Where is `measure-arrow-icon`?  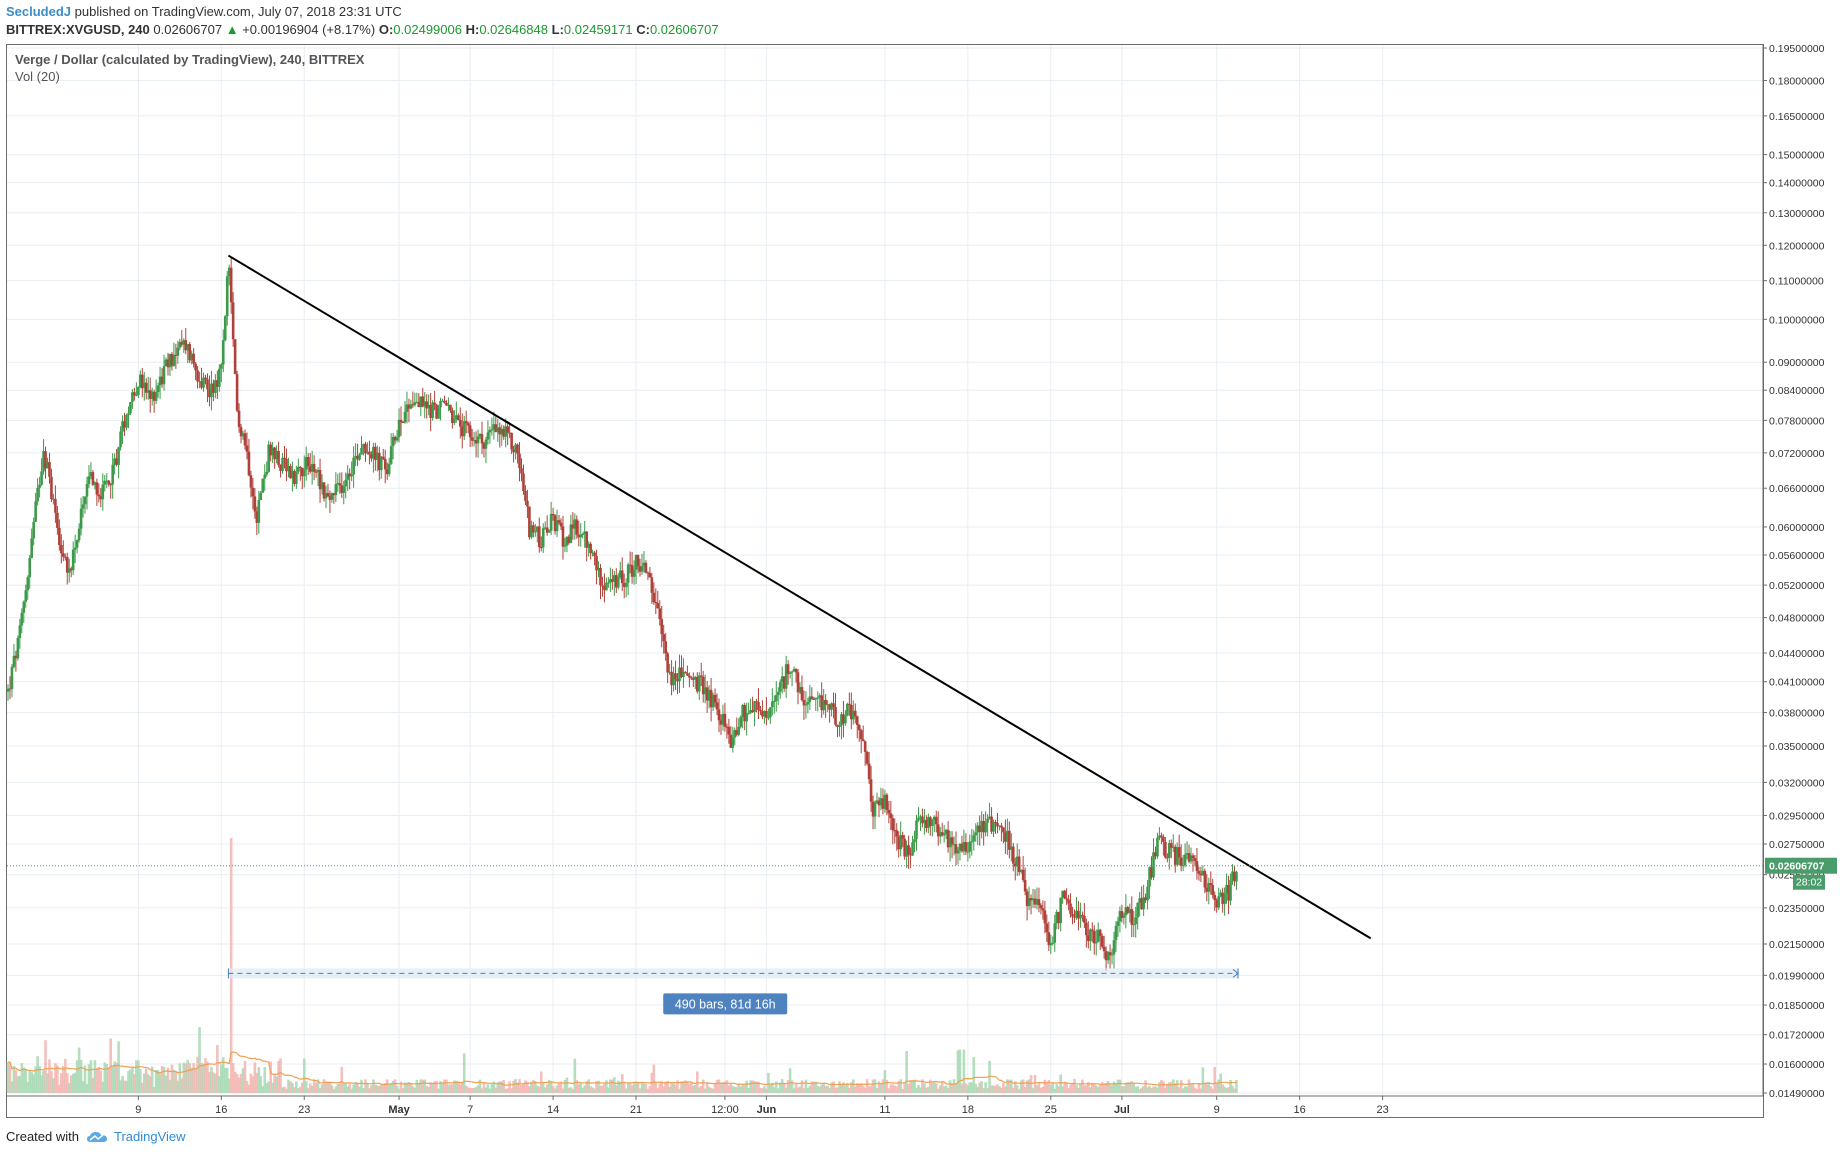 measure-arrow-icon is located at coordinates (1235, 973).